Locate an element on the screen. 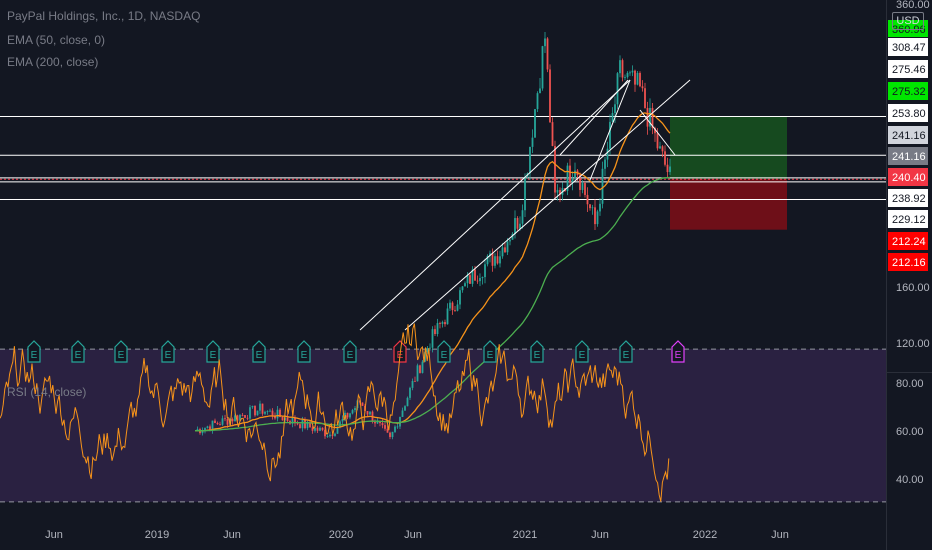 Image resolution: width=932 pixels, height=550 pixels. price-label-text: 212.16 is located at coordinates (909, 263).